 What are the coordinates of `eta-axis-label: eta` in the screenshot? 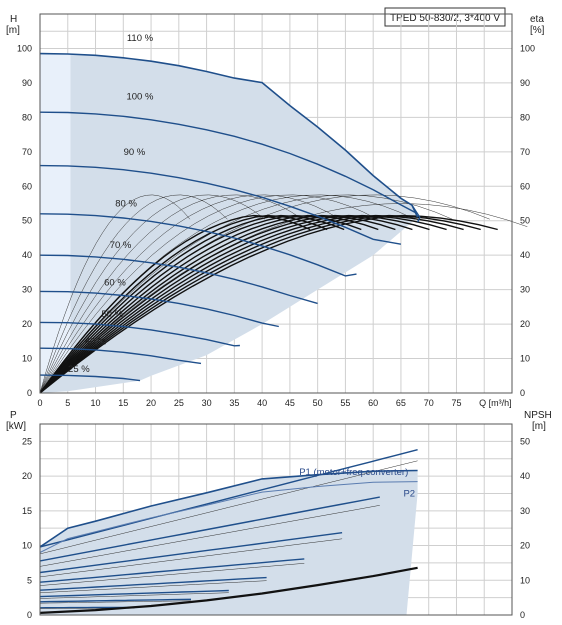 It's located at (537, 19).